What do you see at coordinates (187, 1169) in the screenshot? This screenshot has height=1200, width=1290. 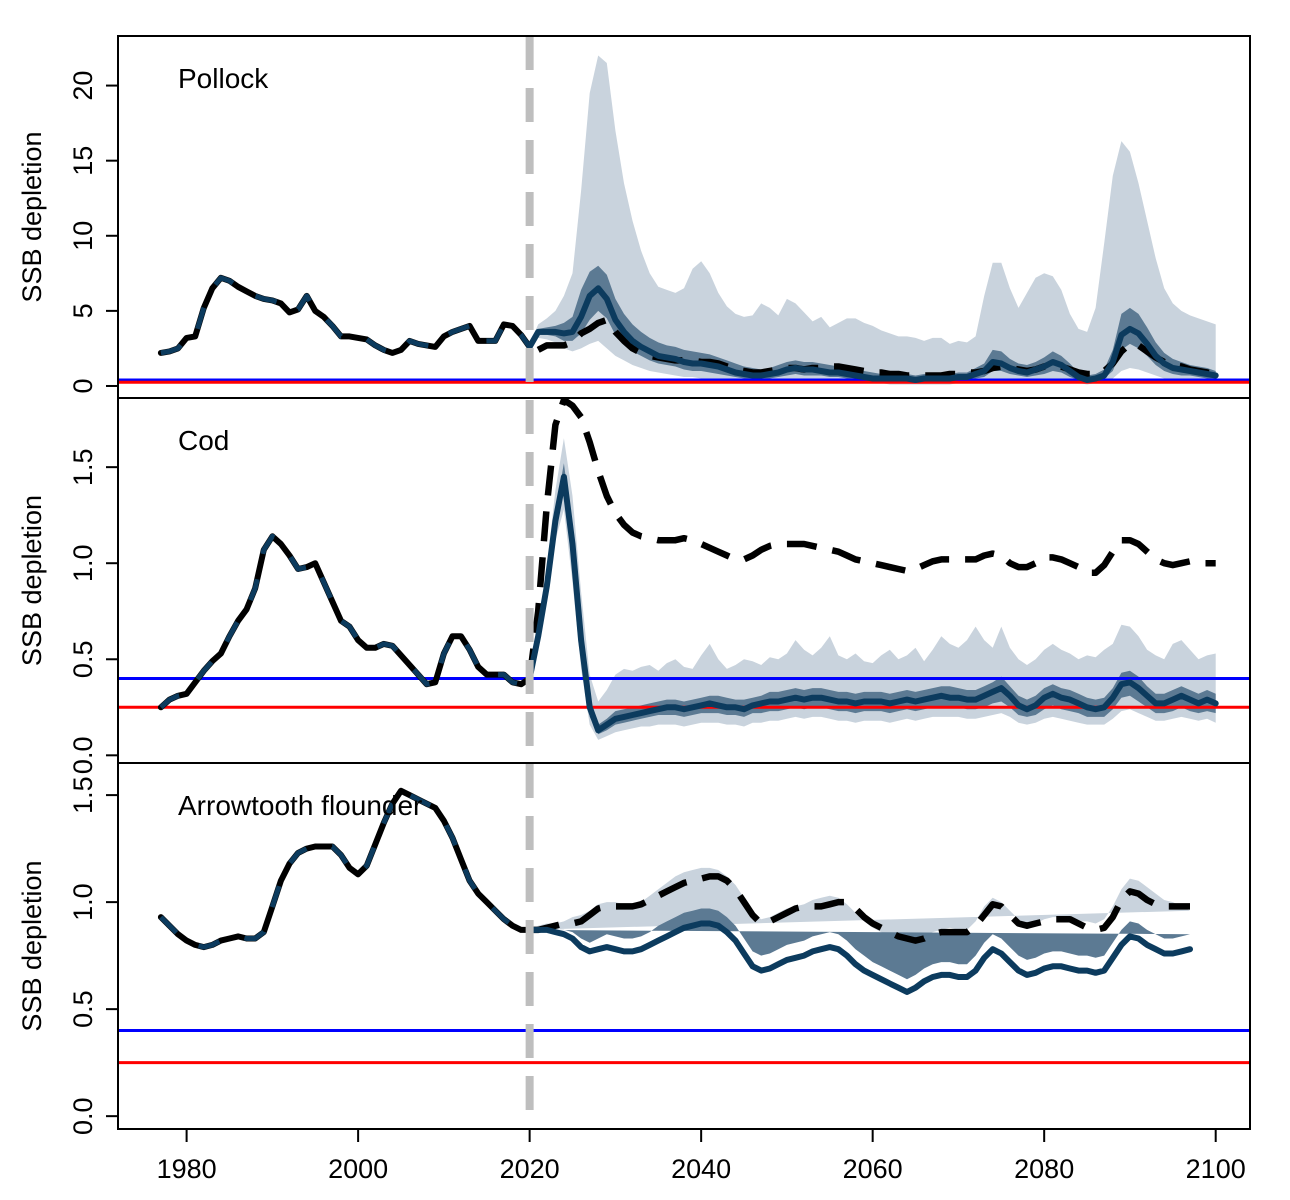 I see `x-tick-label: 1980` at bounding box center [187, 1169].